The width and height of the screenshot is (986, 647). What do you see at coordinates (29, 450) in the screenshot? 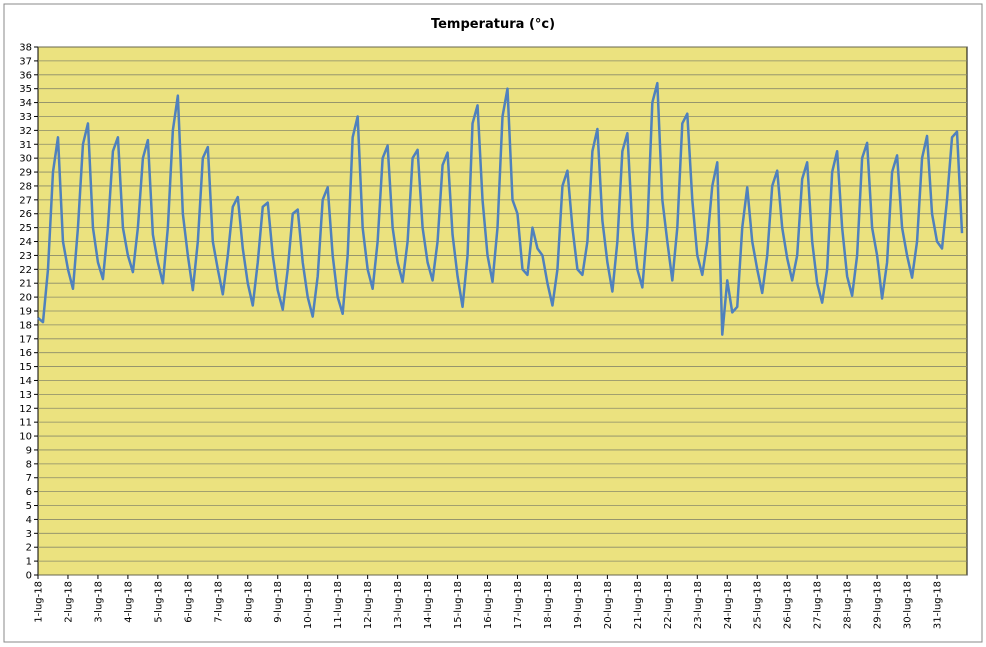
I see `y-tick-label: 9` at bounding box center [29, 450].